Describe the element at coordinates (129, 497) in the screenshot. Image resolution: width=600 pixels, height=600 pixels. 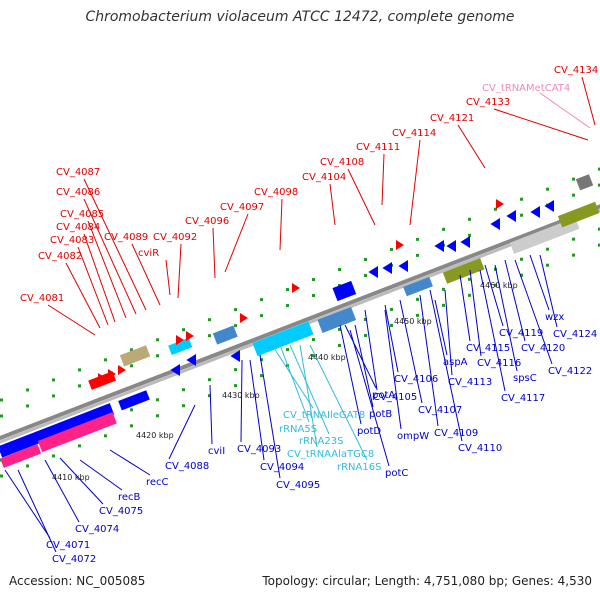
I see `gene-label: recB` at that location.